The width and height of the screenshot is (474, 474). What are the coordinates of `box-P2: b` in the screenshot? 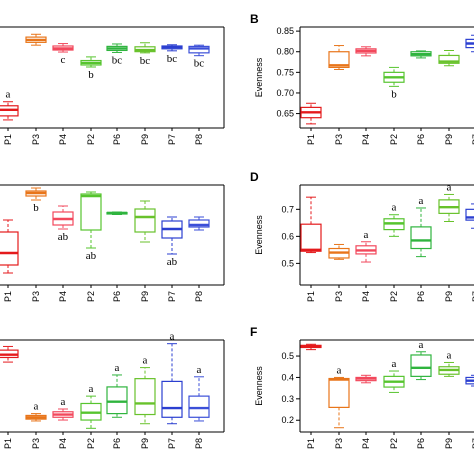 It's located at (91, 68).